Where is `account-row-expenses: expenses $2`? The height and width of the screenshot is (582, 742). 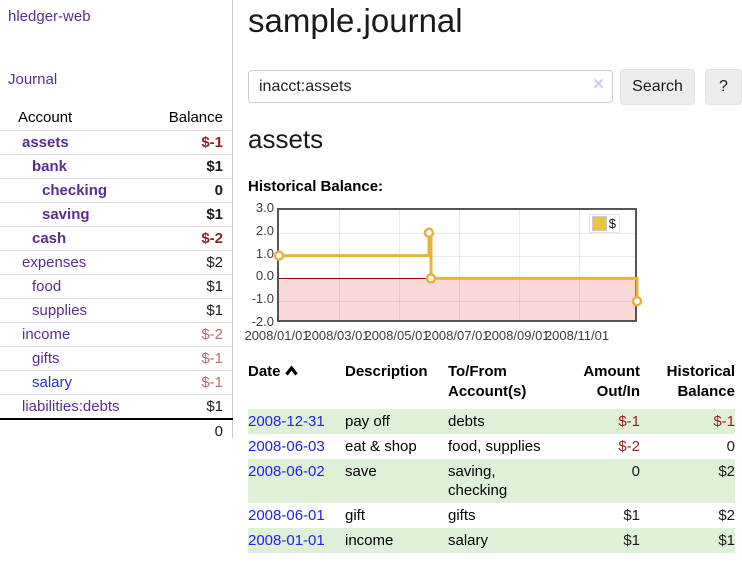 account-row-expenses: expenses $2 is located at coordinates (116, 262).